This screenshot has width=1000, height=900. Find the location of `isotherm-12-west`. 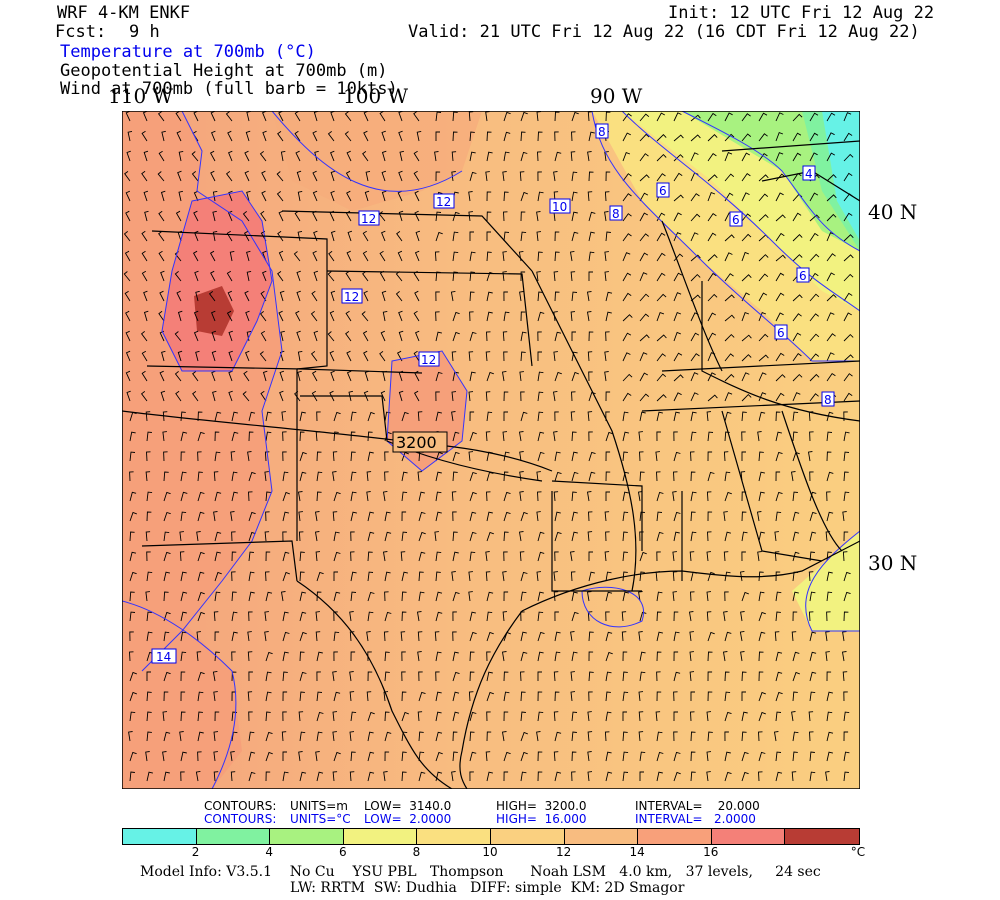

isotherm-12-west is located at coordinates (212, 391).